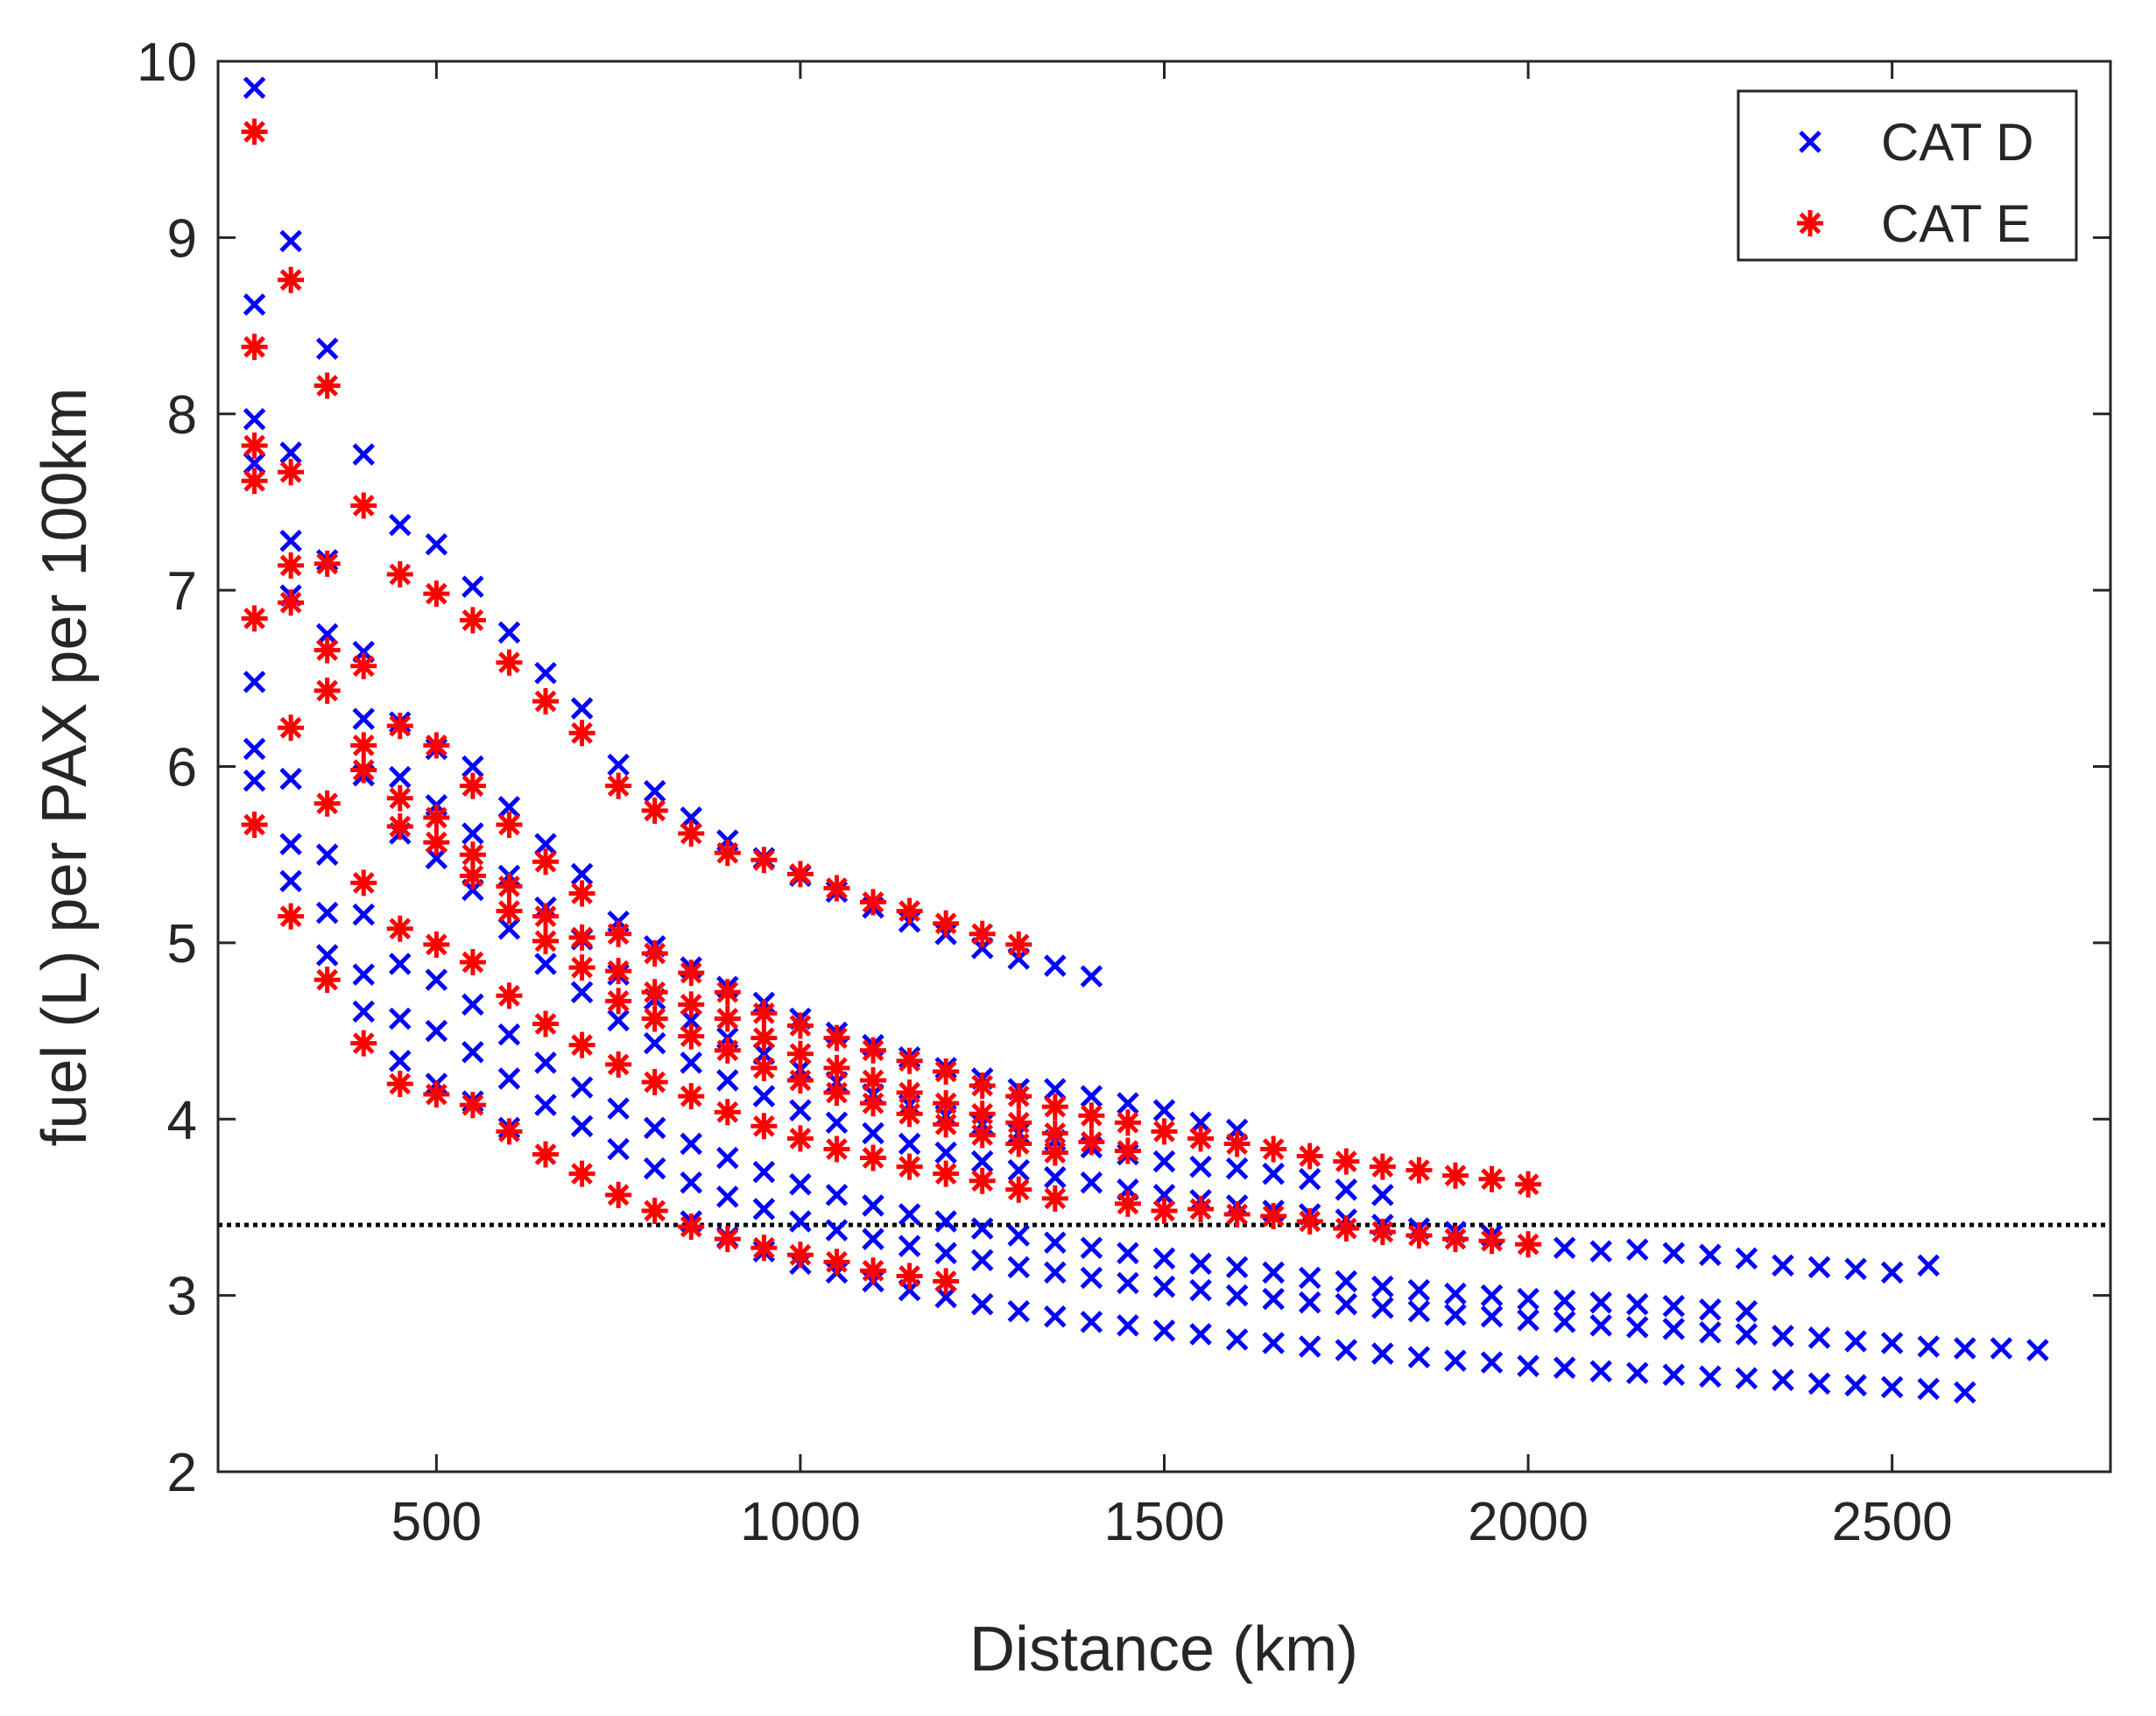 Image resolution: width=2156 pixels, height=1716 pixels. Describe the element at coordinates (1907, 175) in the screenshot. I see `legend-box` at that location.